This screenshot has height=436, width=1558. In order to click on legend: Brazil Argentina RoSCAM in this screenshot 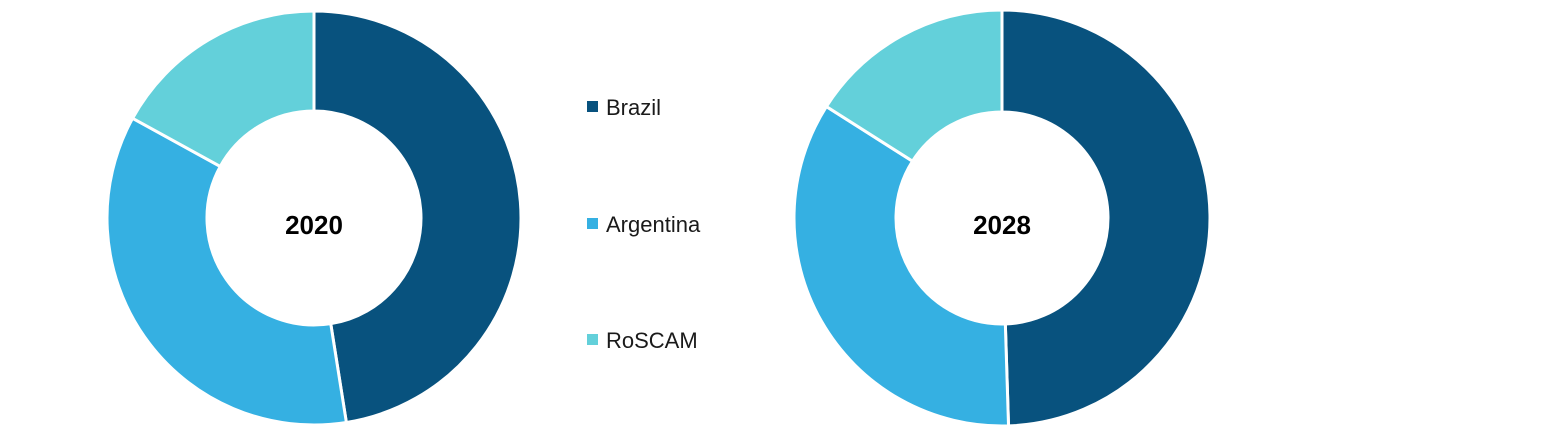, I will do `click(644, 224)`.